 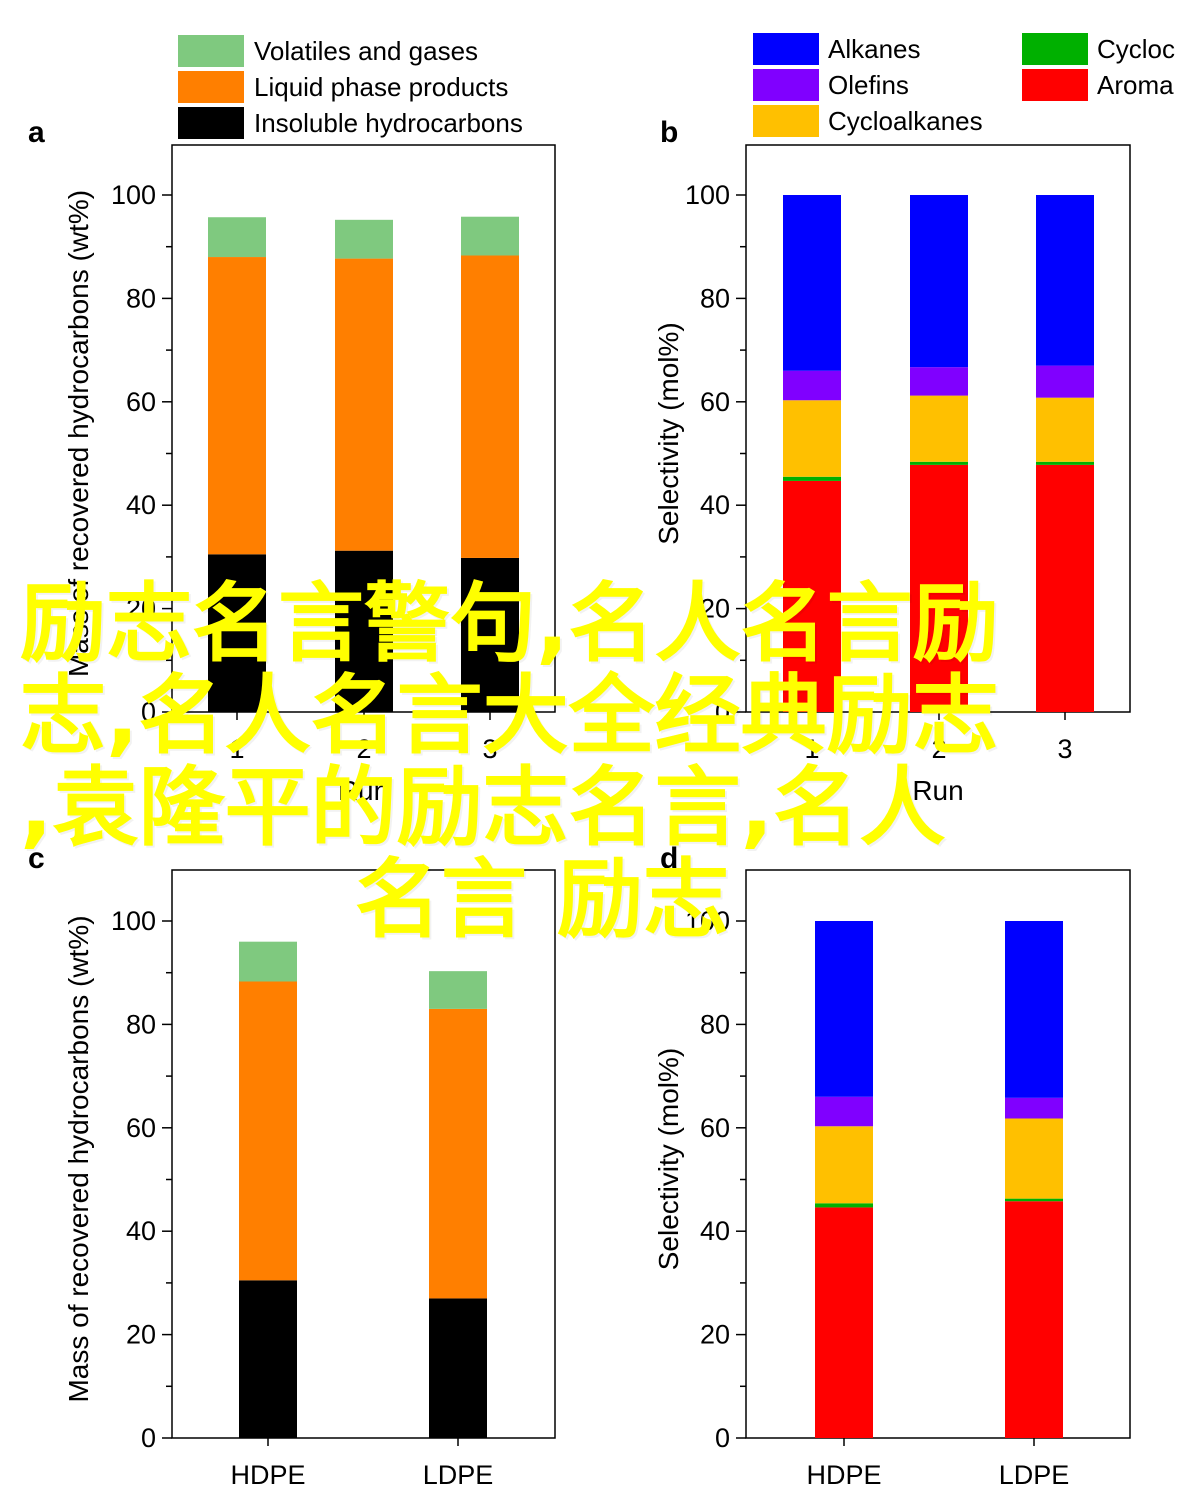 What do you see at coordinates (36, 132) in the screenshot?
I see `panel-letter: a` at bounding box center [36, 132].